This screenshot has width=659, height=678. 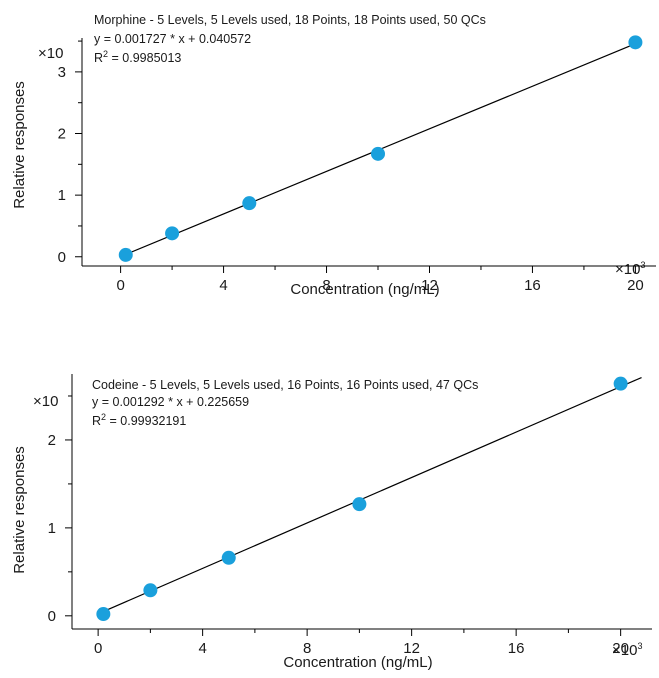 What do you see at coordinates (139, 420) in the screenshot?
I see `chart-annotation-line3: R2 = 0.99932191` at bounding box center [139, 420].